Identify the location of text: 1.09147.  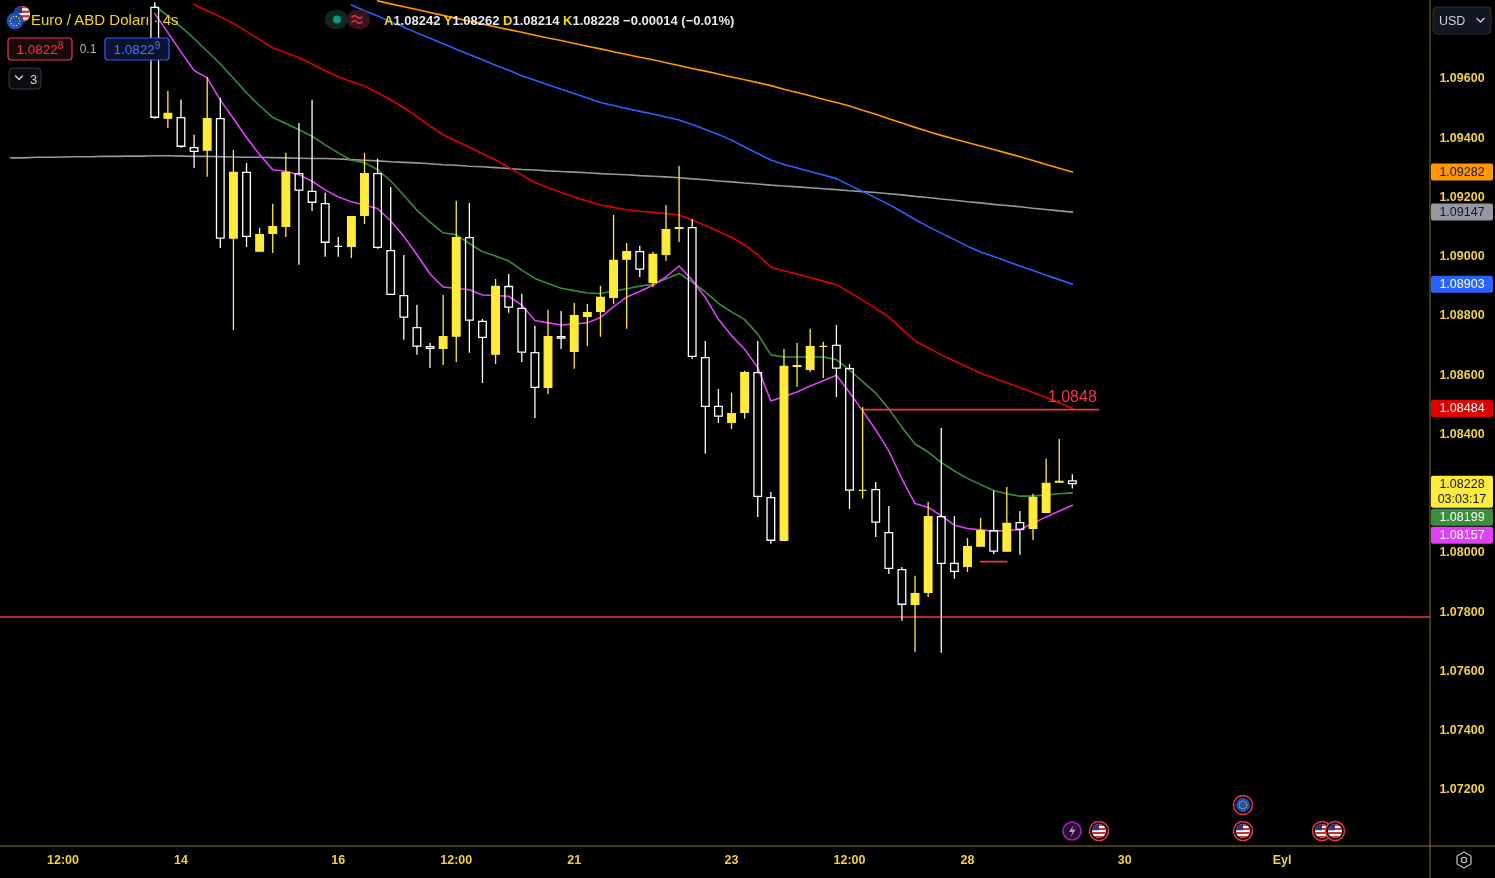
(1462, 212).